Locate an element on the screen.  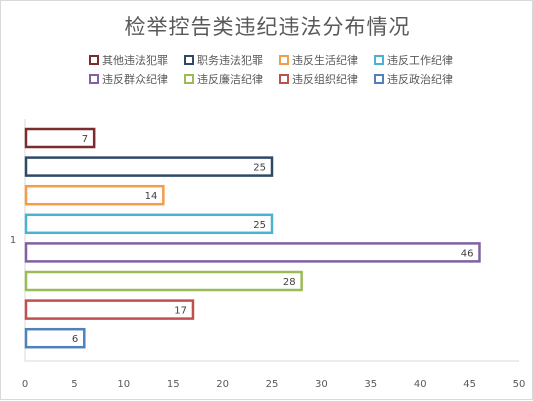
legend-item: 其他违法犯罪 is located at coordinates (128, 60).